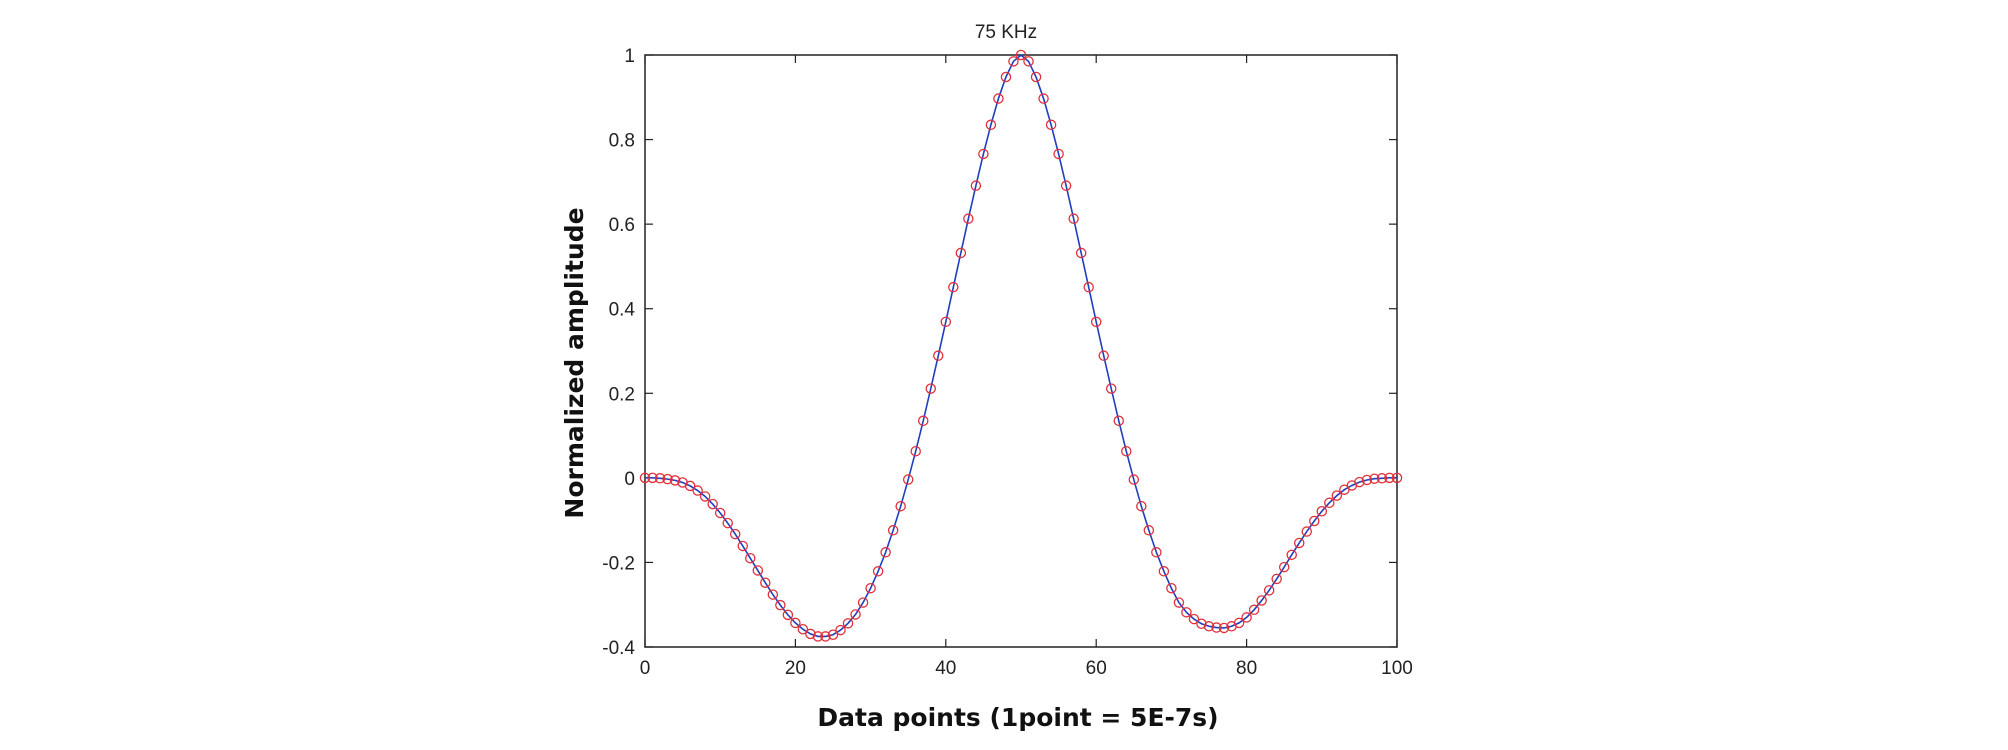 The height and width of the screenshot is (750, 2008). Describe the element at coordinates (645, 668) in the screenshot. I see `x-tick-label: 0` at that location.